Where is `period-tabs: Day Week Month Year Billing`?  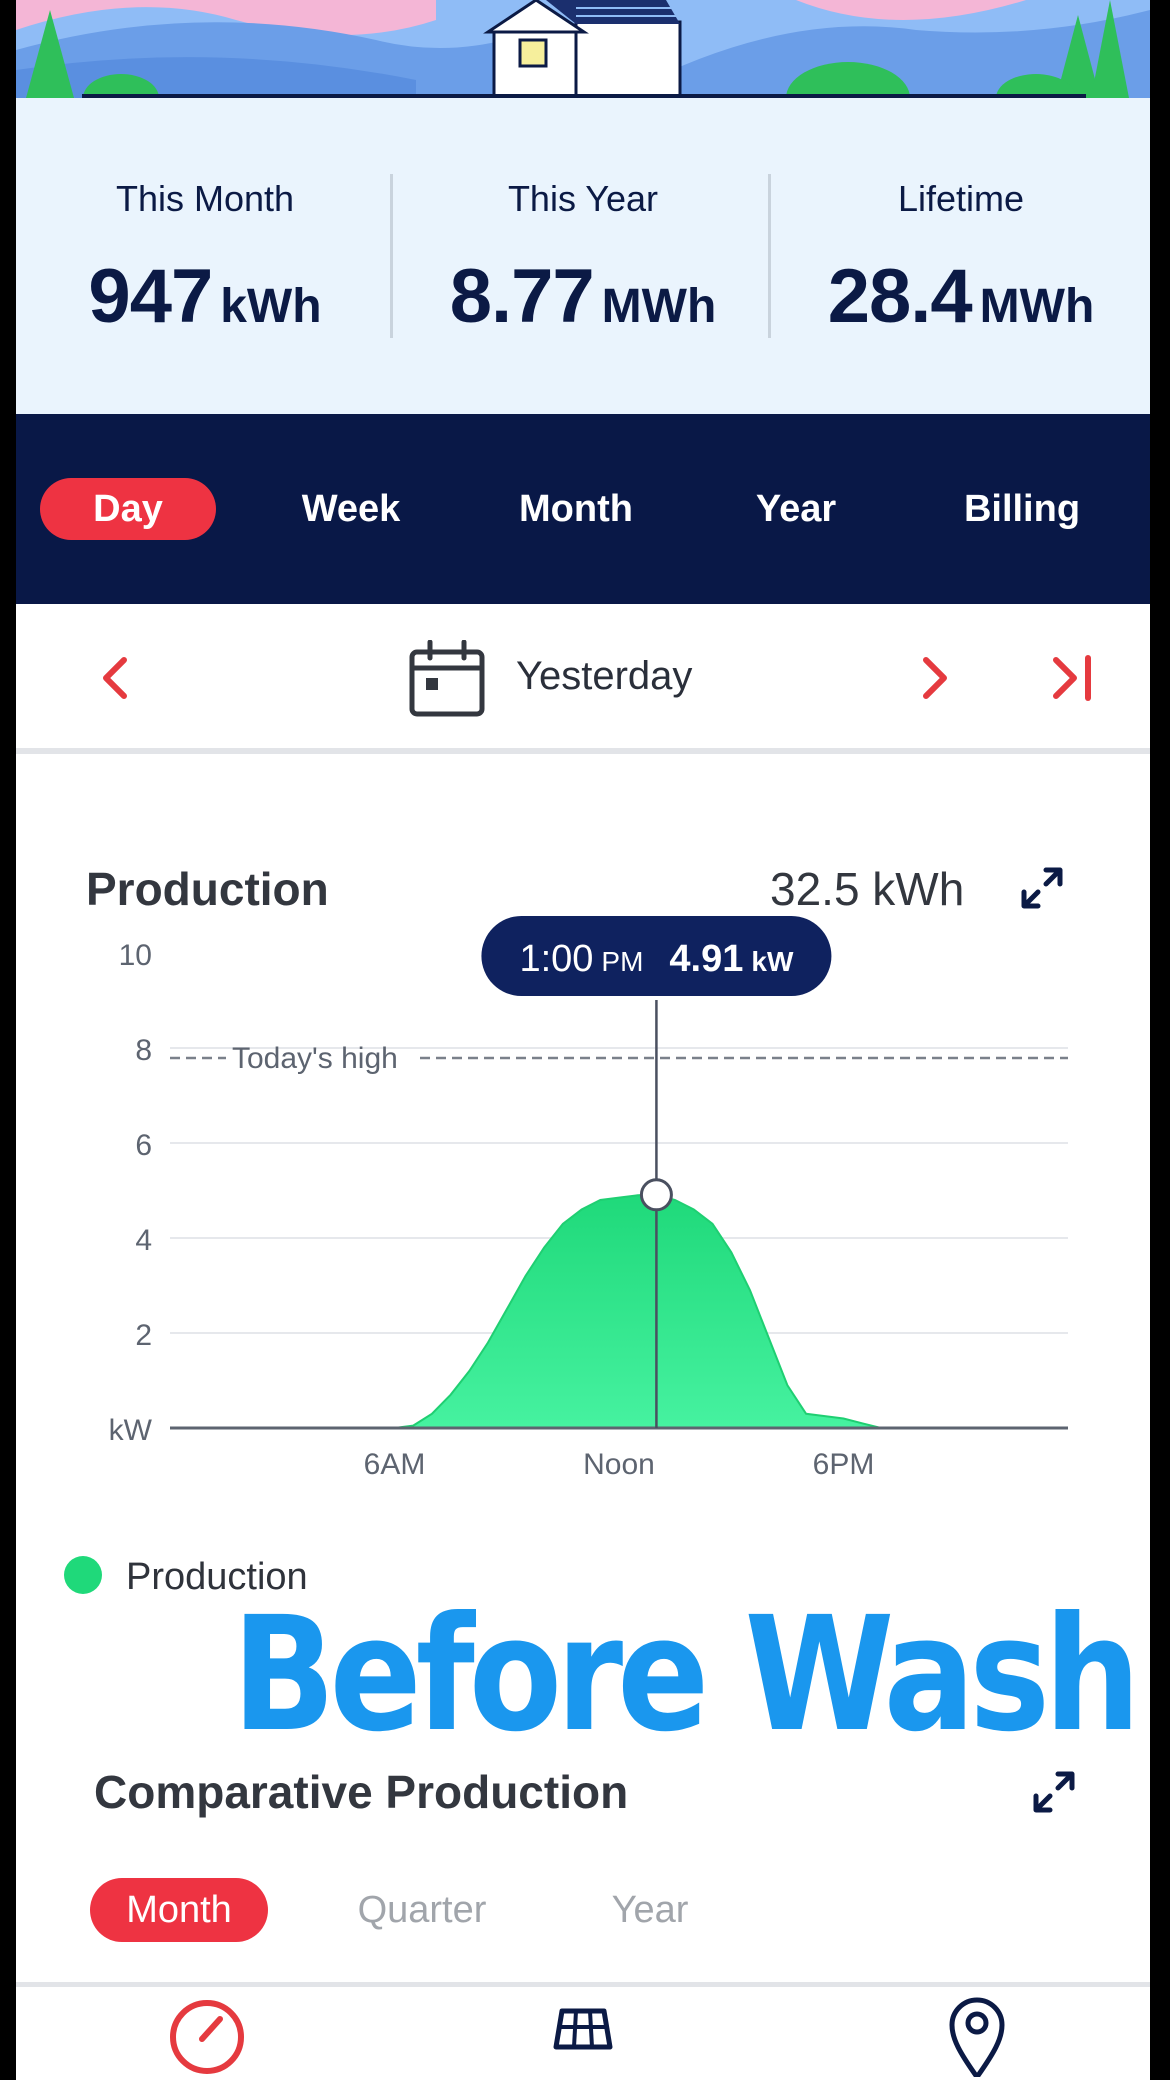 period-tabs: Day Week Month Year Billing is located at coordinates (583, 509).